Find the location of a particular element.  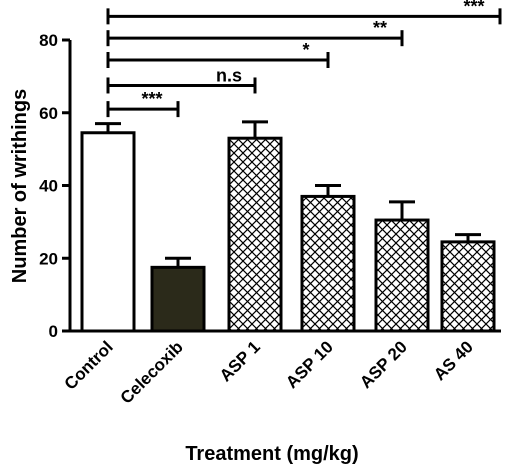

x-axis-title: Treatment (mg/kg) is located at coordinates (271, 454).